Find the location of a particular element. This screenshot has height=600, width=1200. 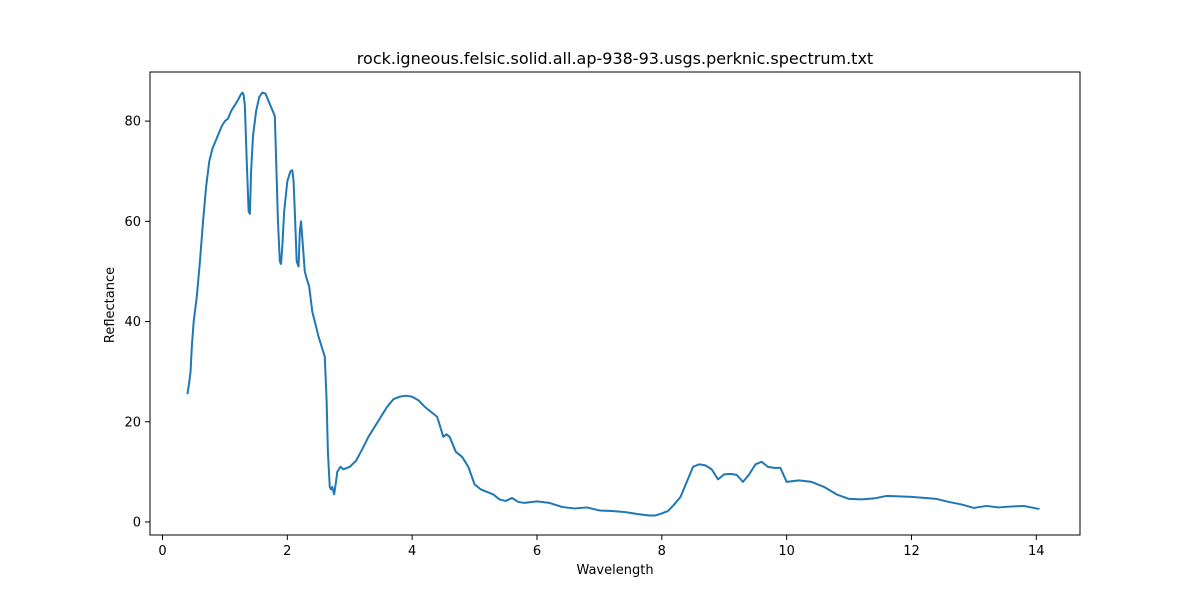

x-tick-label: 6 is located at coordinates (537, 551).